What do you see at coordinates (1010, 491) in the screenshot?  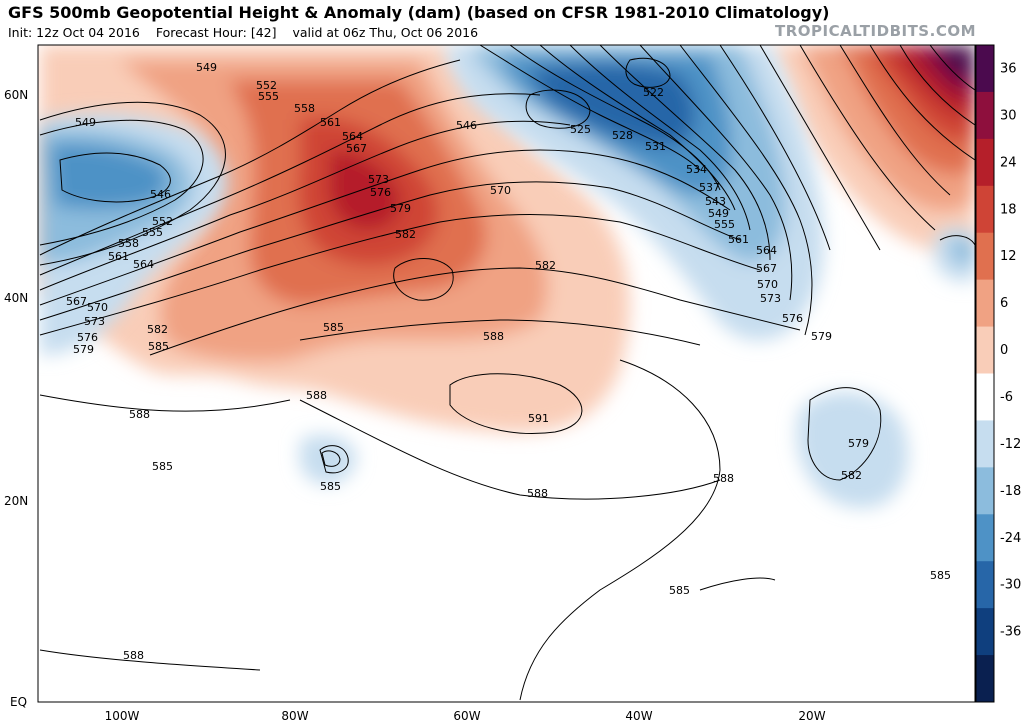 I see `colorbar-tick-label: -18` at bounding box center [1010, 491].